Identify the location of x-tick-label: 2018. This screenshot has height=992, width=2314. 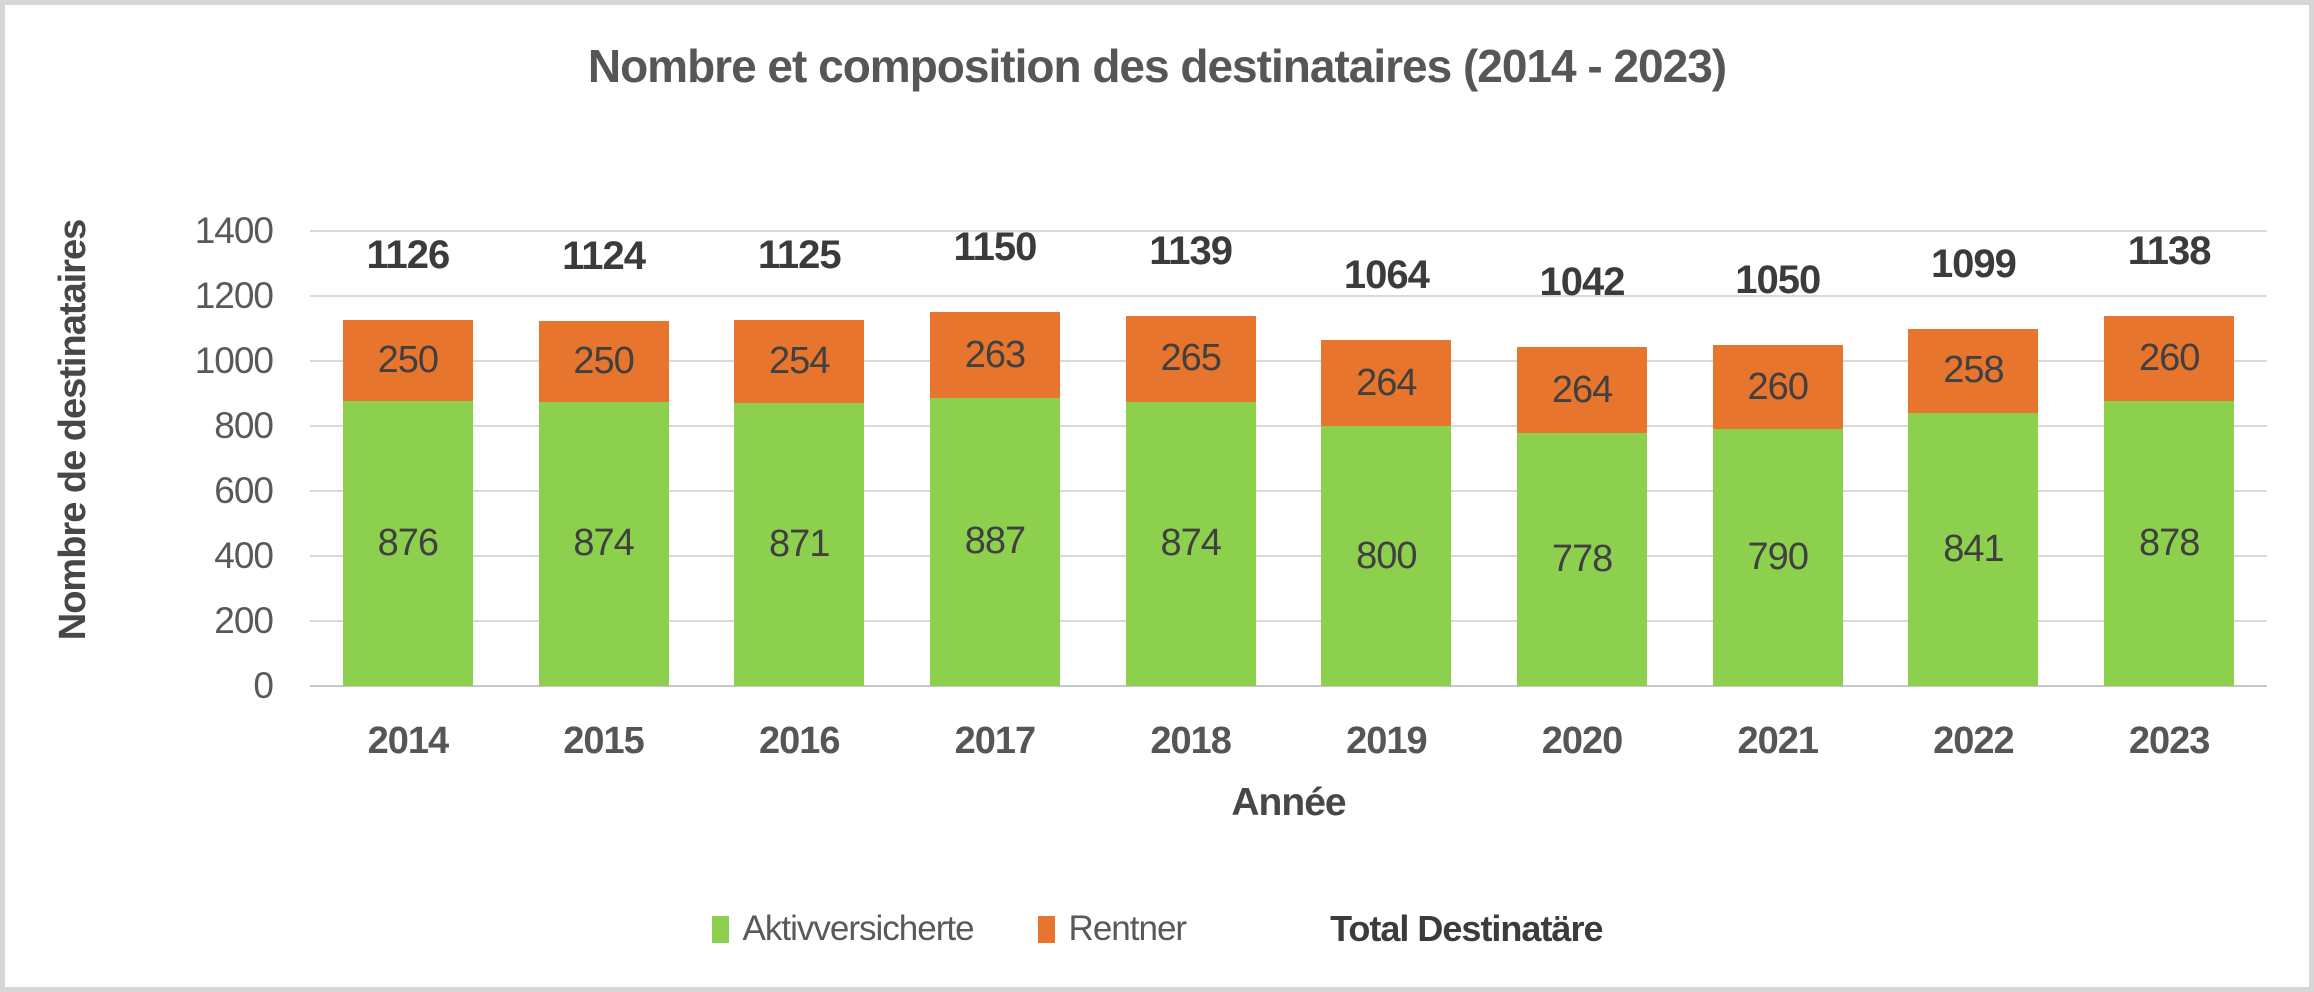
(1191, 741).